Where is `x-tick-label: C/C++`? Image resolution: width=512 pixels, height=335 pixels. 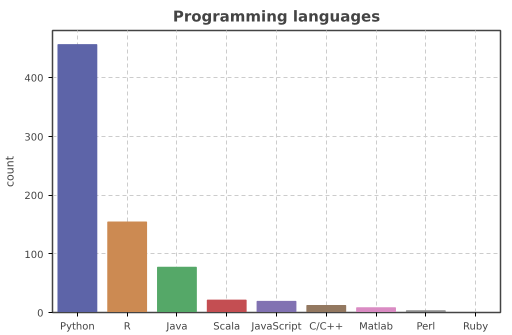 x-tick-label: C/C++ is located at coordinates (326, 327).